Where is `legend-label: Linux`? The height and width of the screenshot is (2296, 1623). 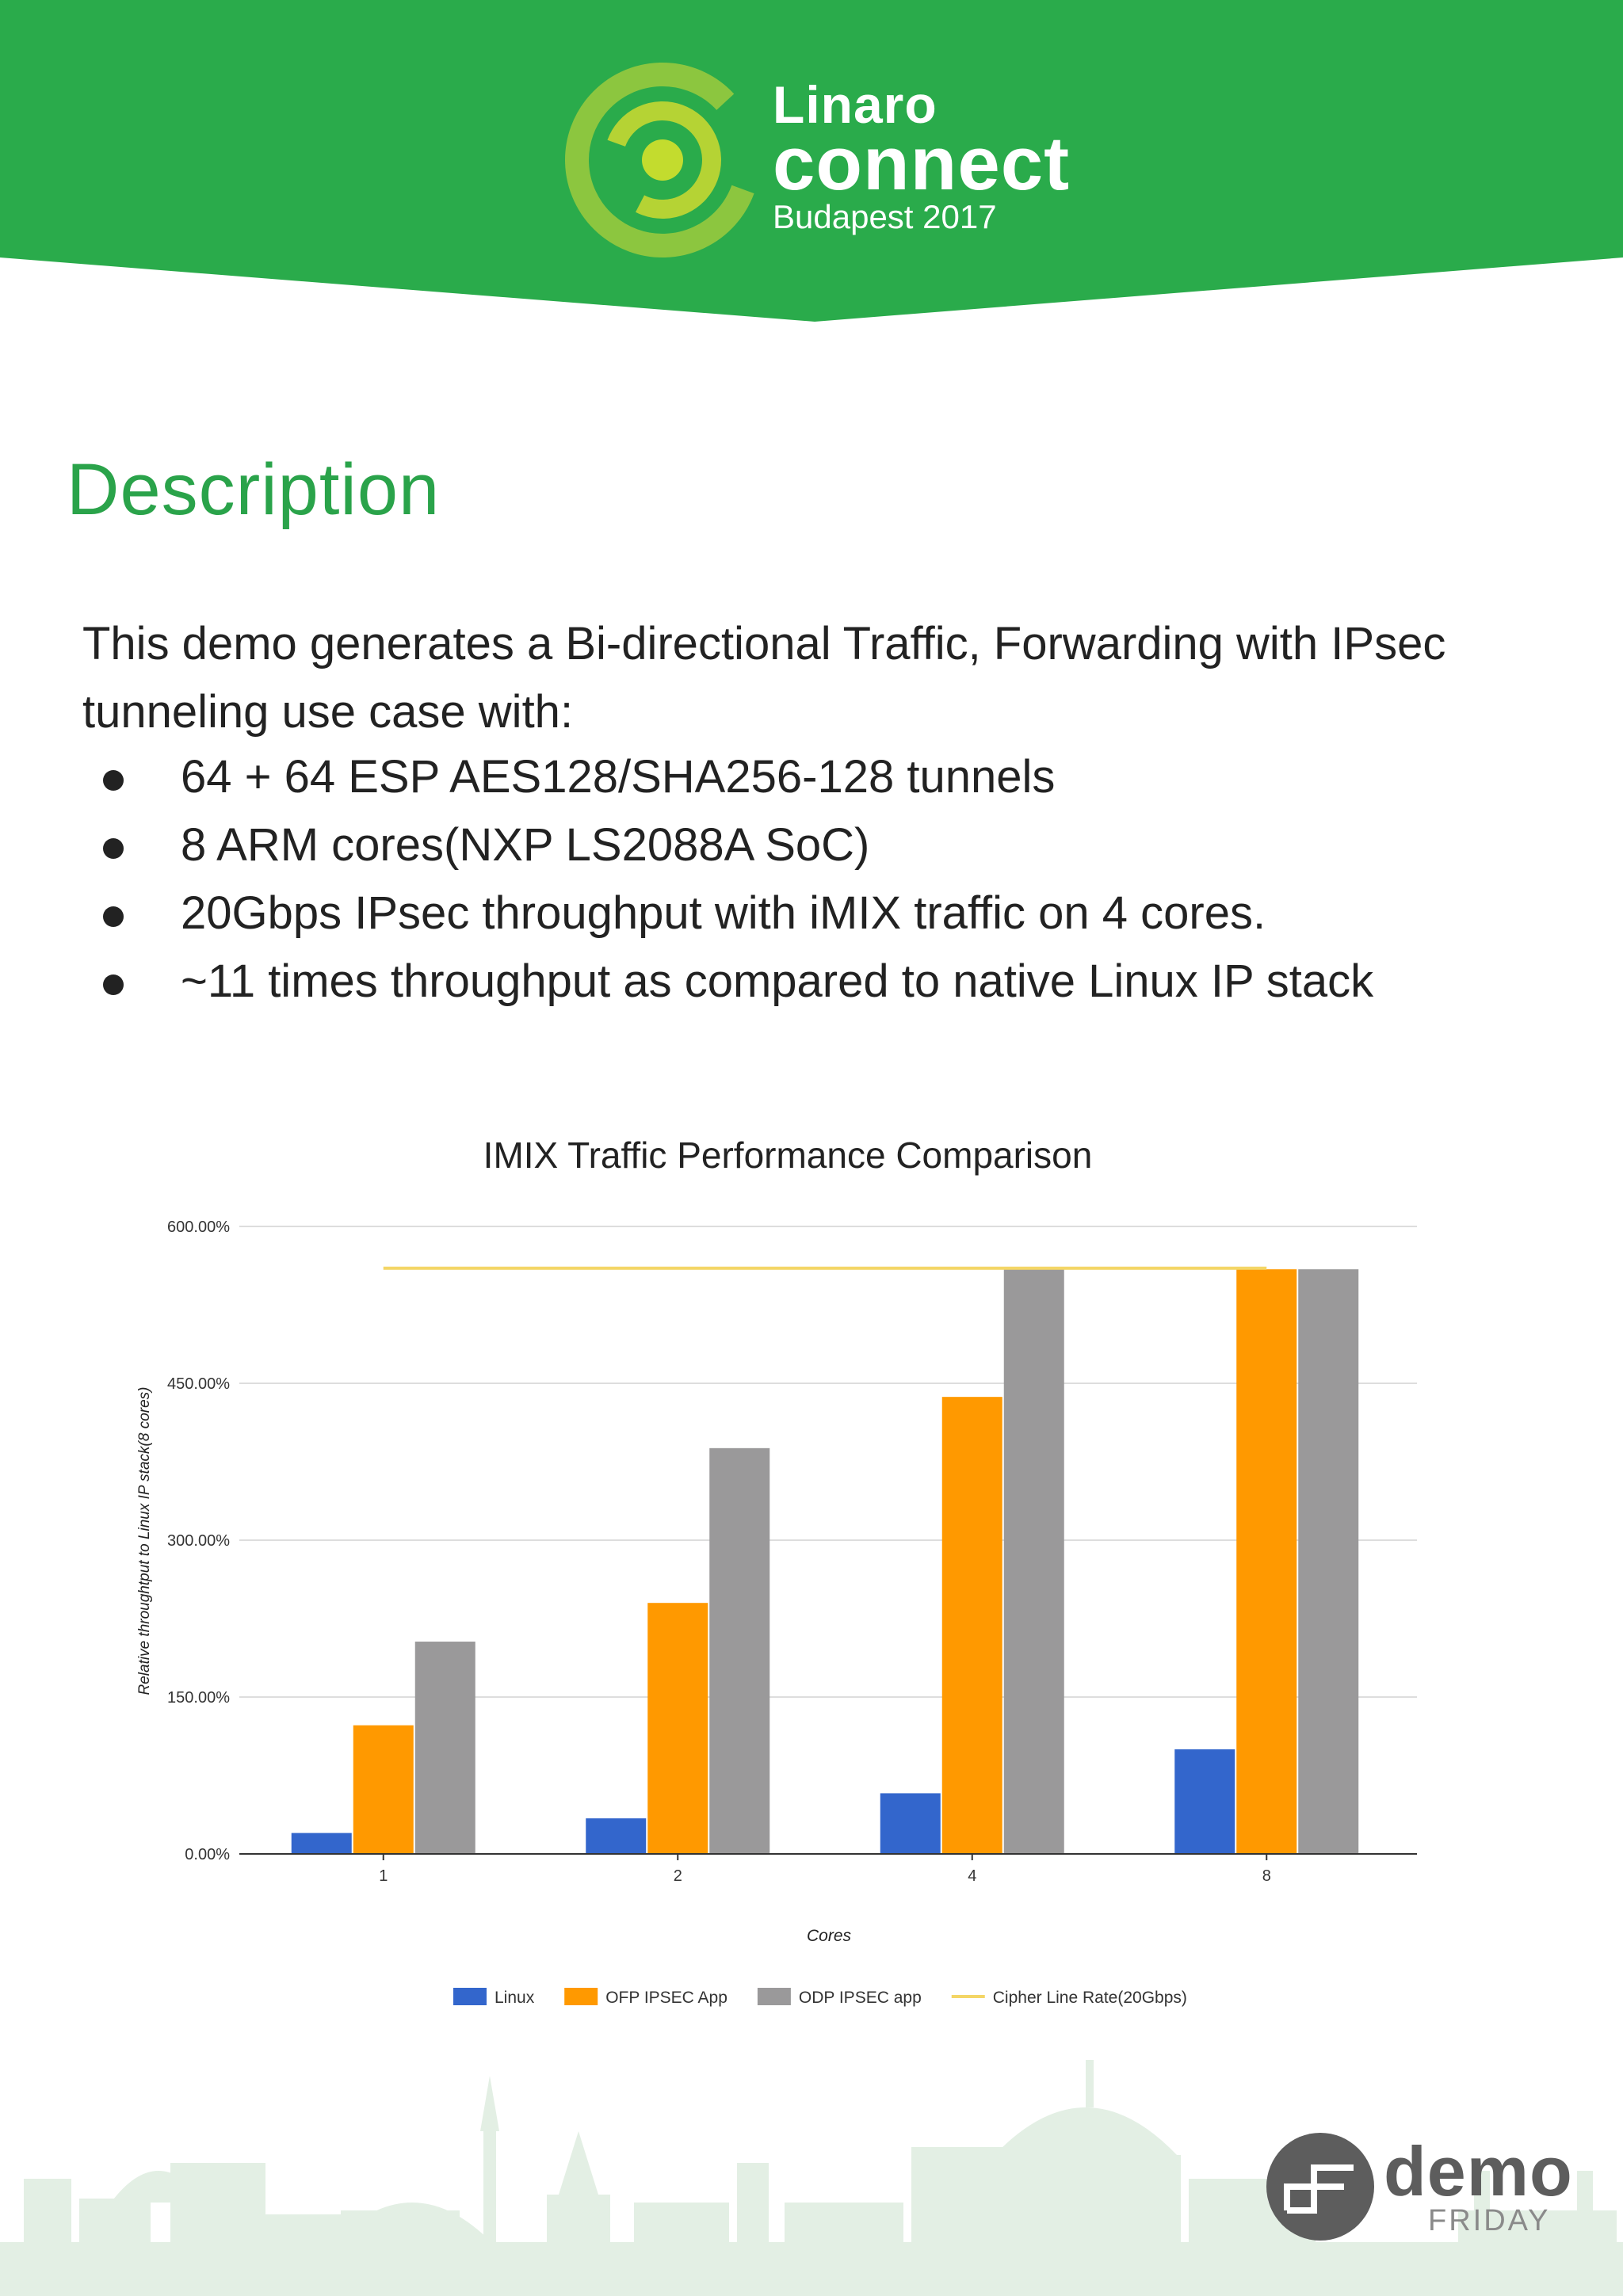
legend-label: Linux is located at coordinates (515, 1998).